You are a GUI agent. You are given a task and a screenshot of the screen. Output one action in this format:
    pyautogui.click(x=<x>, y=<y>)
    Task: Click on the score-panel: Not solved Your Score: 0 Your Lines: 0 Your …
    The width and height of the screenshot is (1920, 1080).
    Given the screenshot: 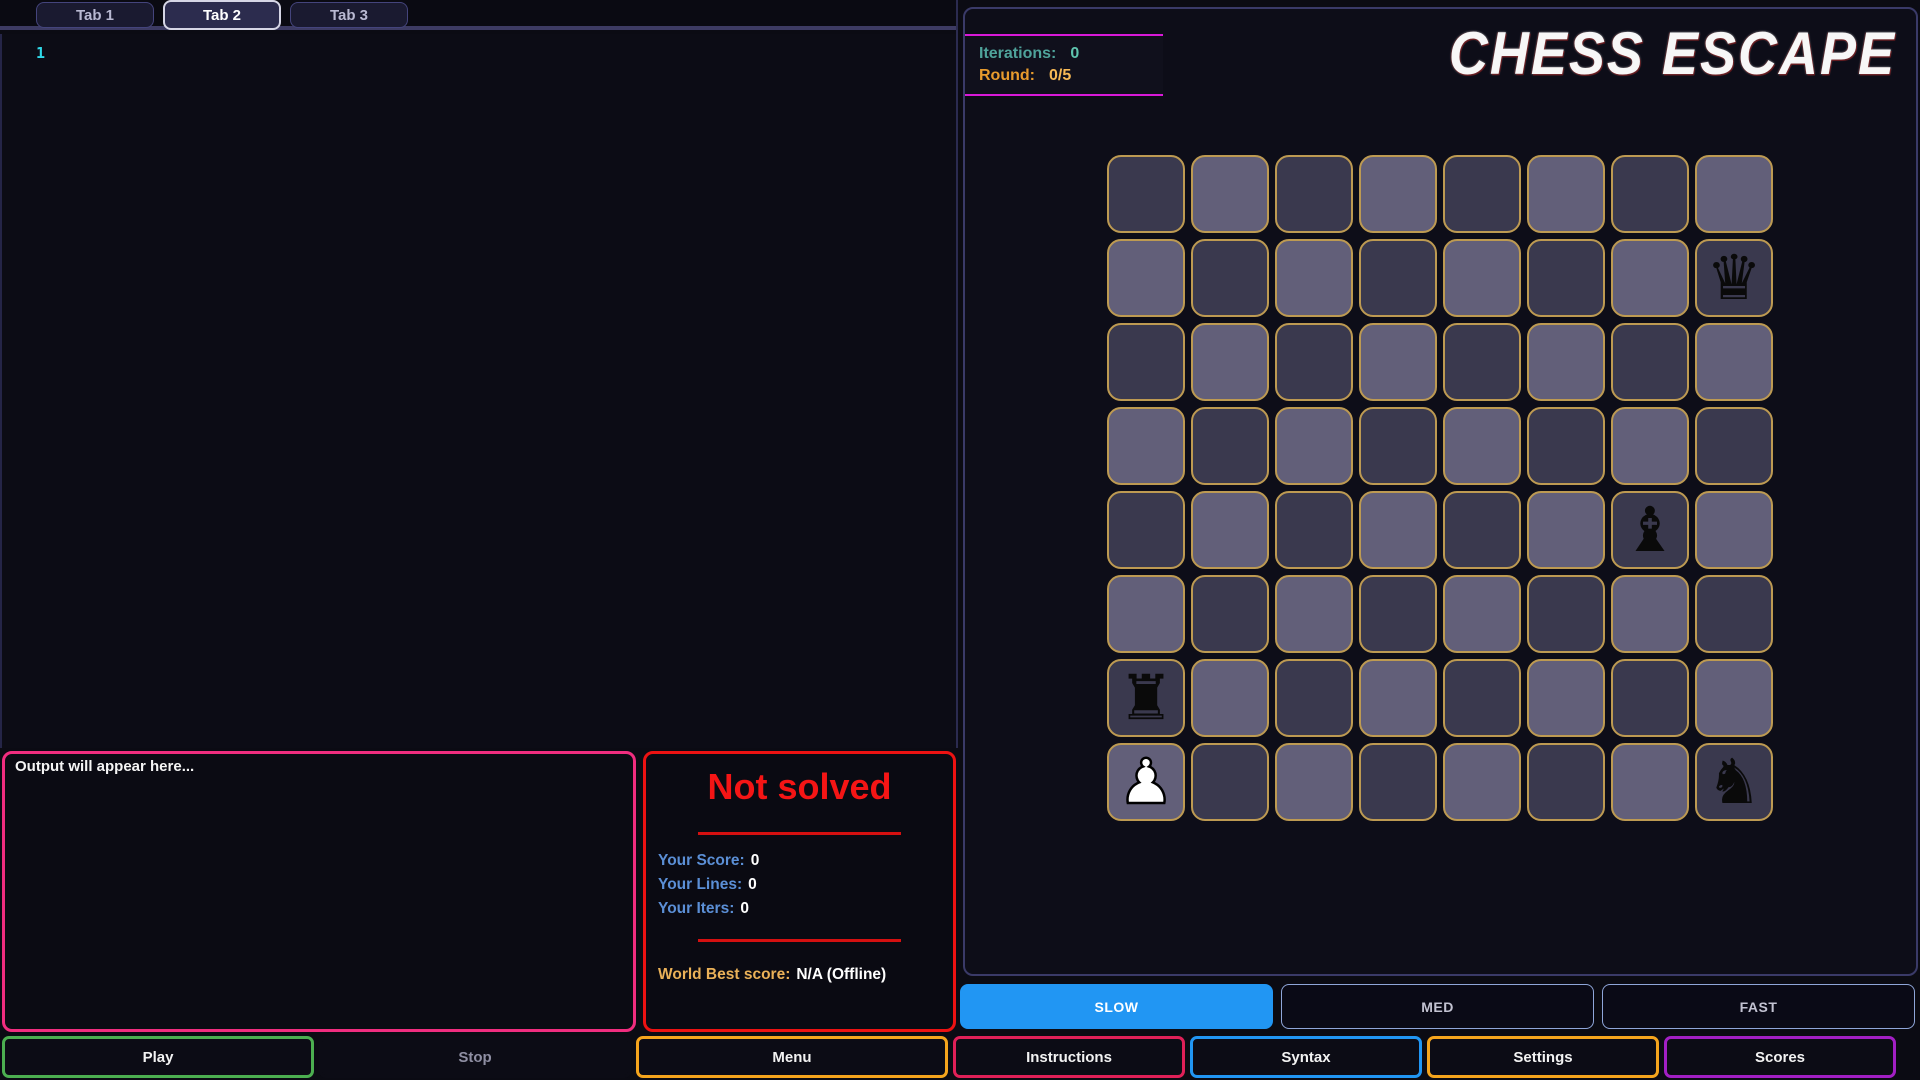 What is the action you would take?
    pyautogui.click(x=799, y=891)
    